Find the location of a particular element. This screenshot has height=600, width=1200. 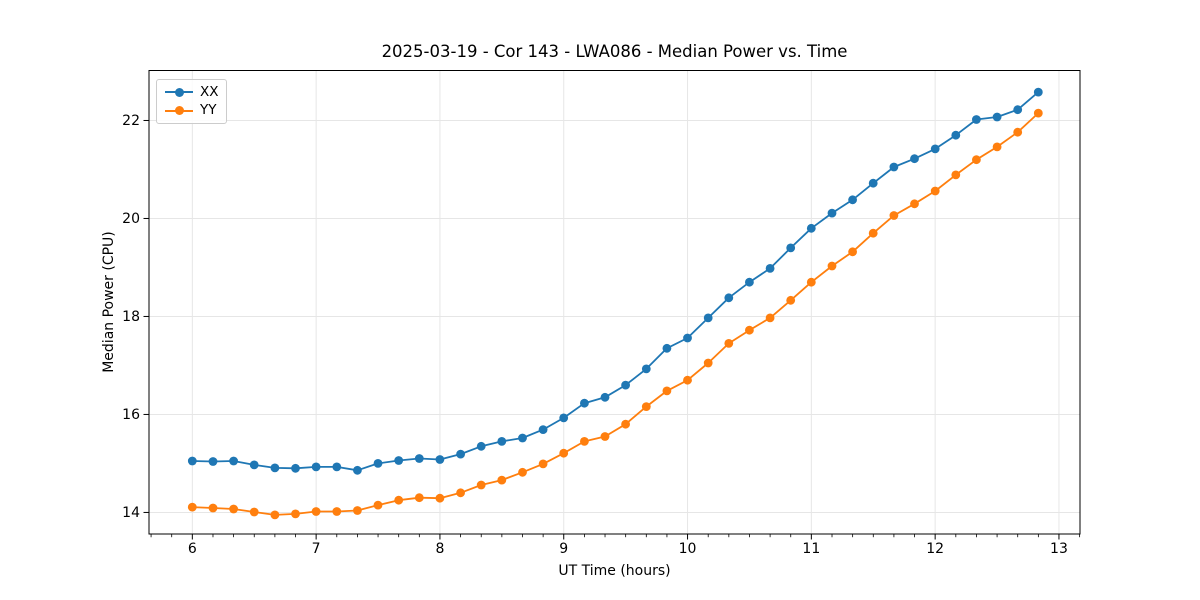

legend-label-xx: XX is located at coordinates (209, 91).